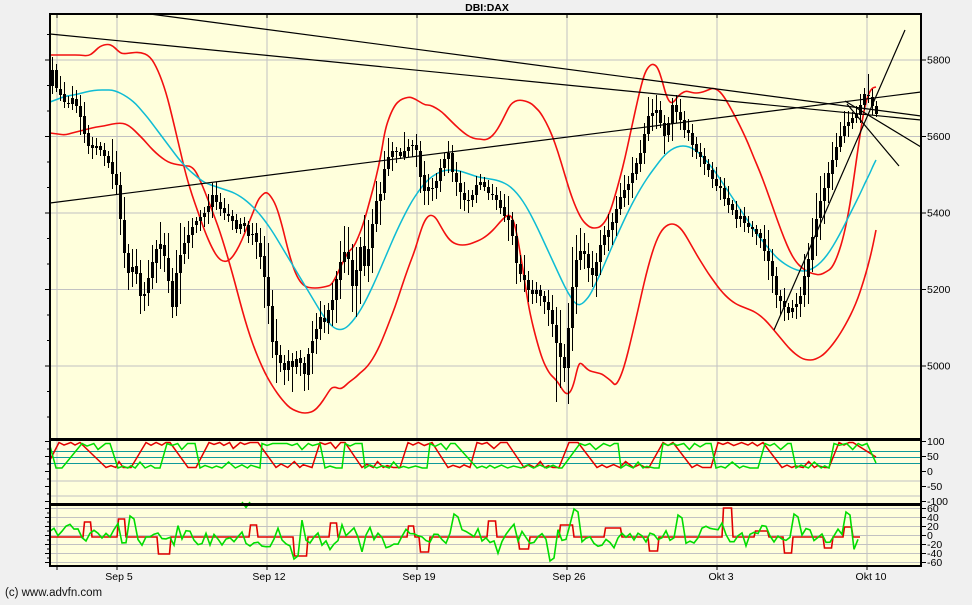  Describe the element at coordinates (720, 577) in the screenshot. I see `svg-text: Okt 3` at that location.